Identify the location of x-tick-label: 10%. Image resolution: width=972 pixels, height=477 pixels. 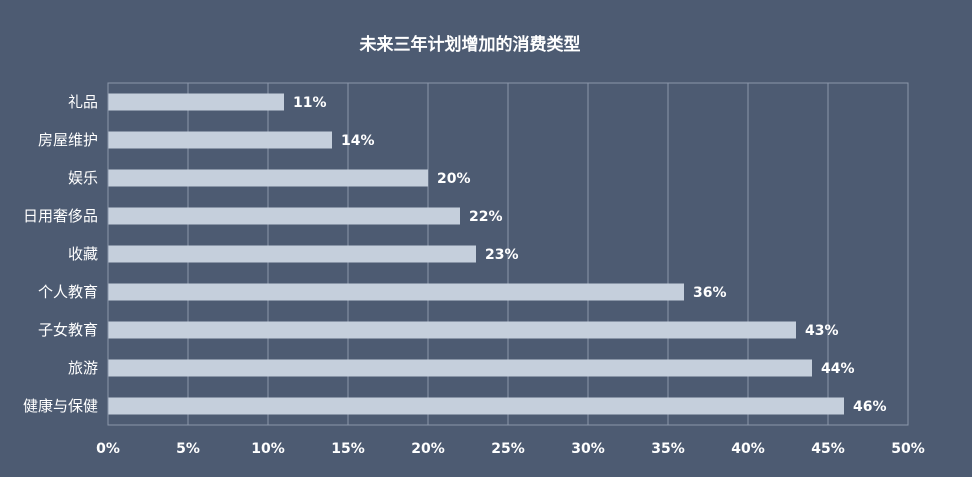
(268, 449).